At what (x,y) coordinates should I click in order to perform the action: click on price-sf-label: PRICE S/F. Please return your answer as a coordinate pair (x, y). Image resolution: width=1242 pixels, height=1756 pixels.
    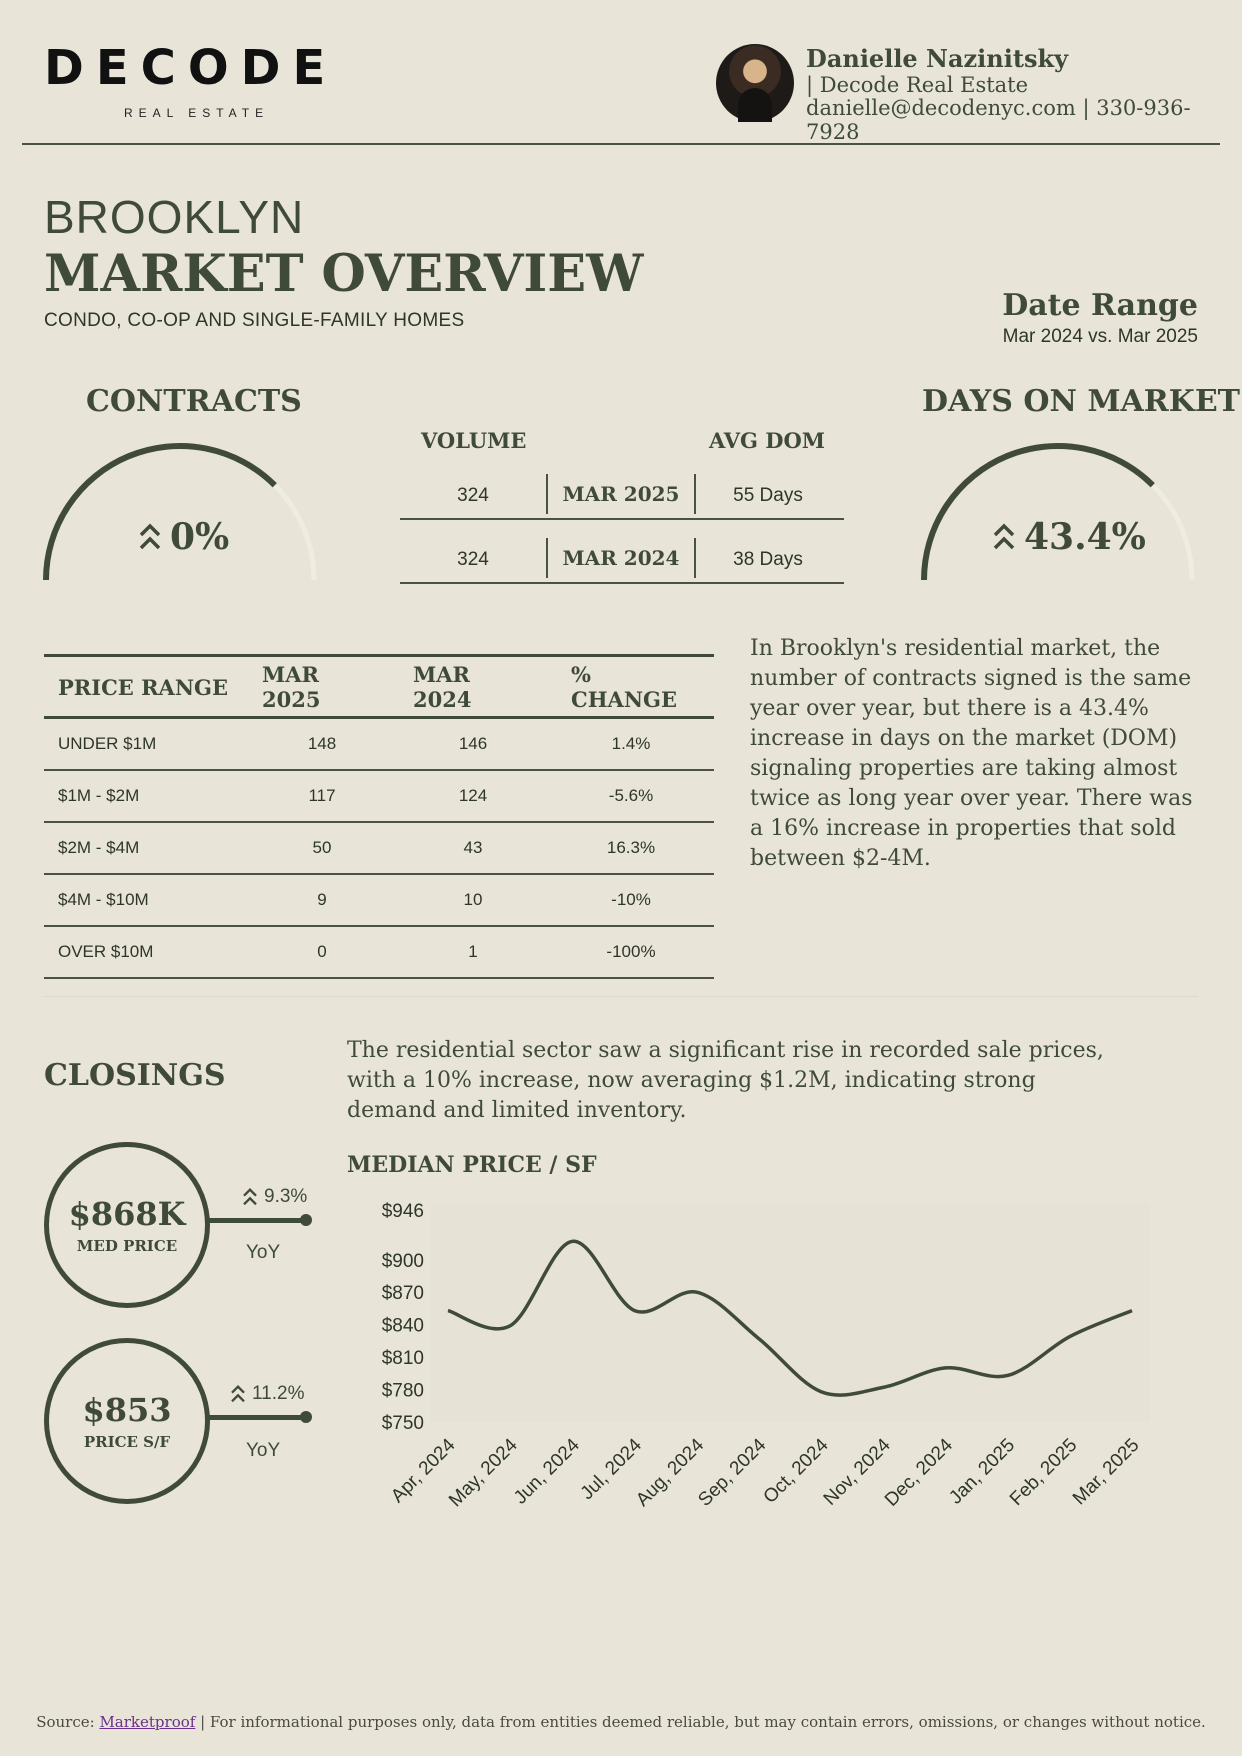
    Looking at the image, I should click on (127, 1442).